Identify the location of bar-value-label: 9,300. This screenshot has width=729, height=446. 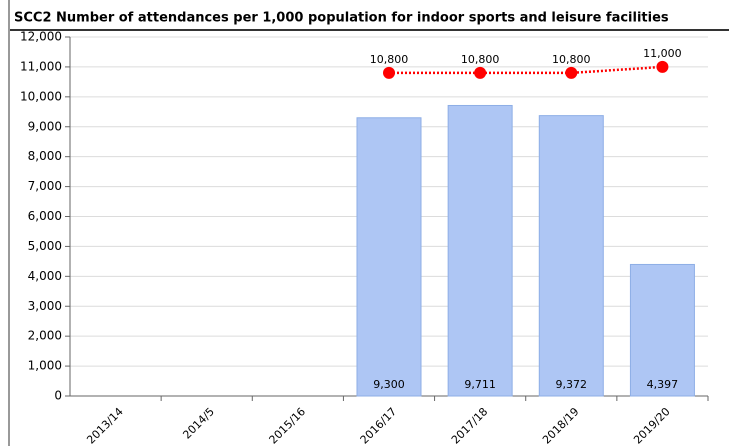
(389, 384).